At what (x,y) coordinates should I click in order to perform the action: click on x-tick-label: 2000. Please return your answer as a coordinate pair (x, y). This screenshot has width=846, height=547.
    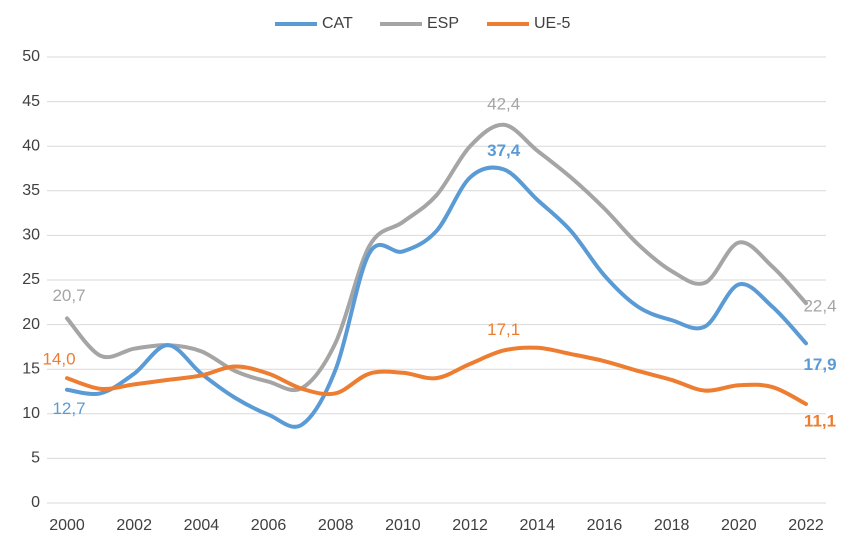
    Looking at the image, I should click on (67, 525).